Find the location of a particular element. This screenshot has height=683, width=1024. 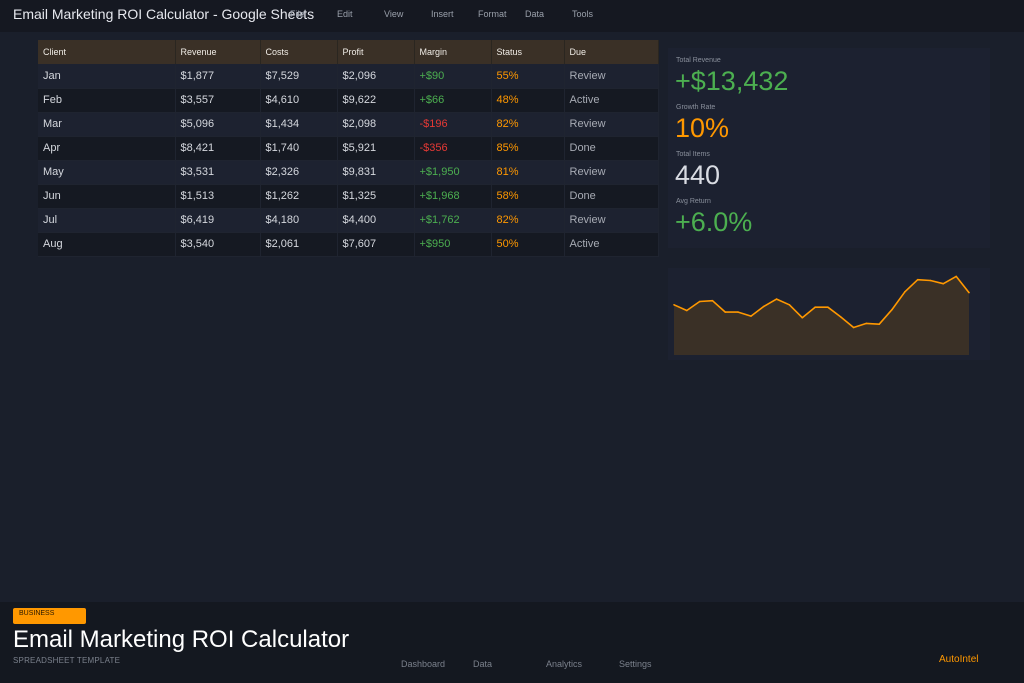

cell-revenue: $5,096 is located at coordinates (218, 124).